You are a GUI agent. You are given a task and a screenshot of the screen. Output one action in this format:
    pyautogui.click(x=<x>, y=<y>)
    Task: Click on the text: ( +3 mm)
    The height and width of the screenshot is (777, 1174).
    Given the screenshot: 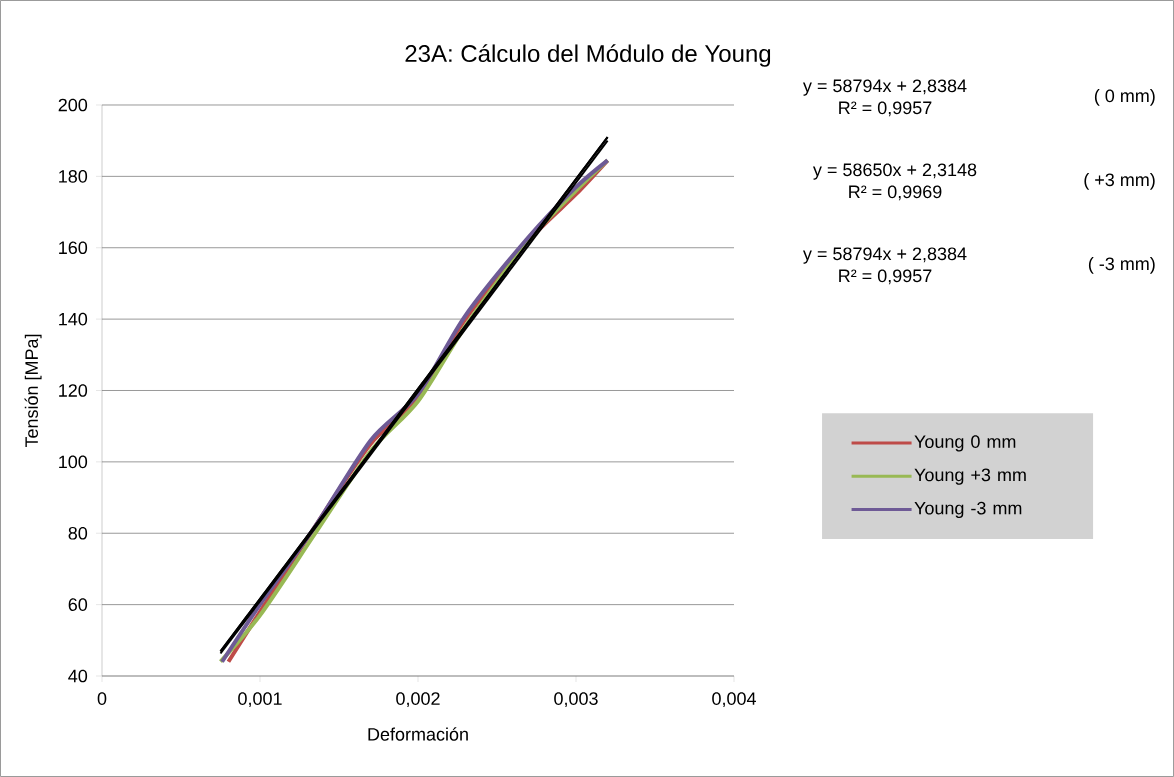 What is the action you would take?
    pyautogui.click(x=1119, y=181)
    